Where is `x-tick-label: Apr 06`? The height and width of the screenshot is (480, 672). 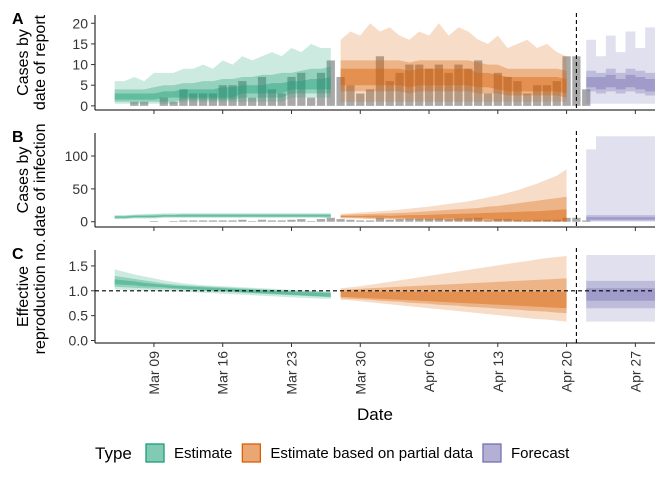
x-tick-label: Apr 06 is located at coordinates (429, 371).